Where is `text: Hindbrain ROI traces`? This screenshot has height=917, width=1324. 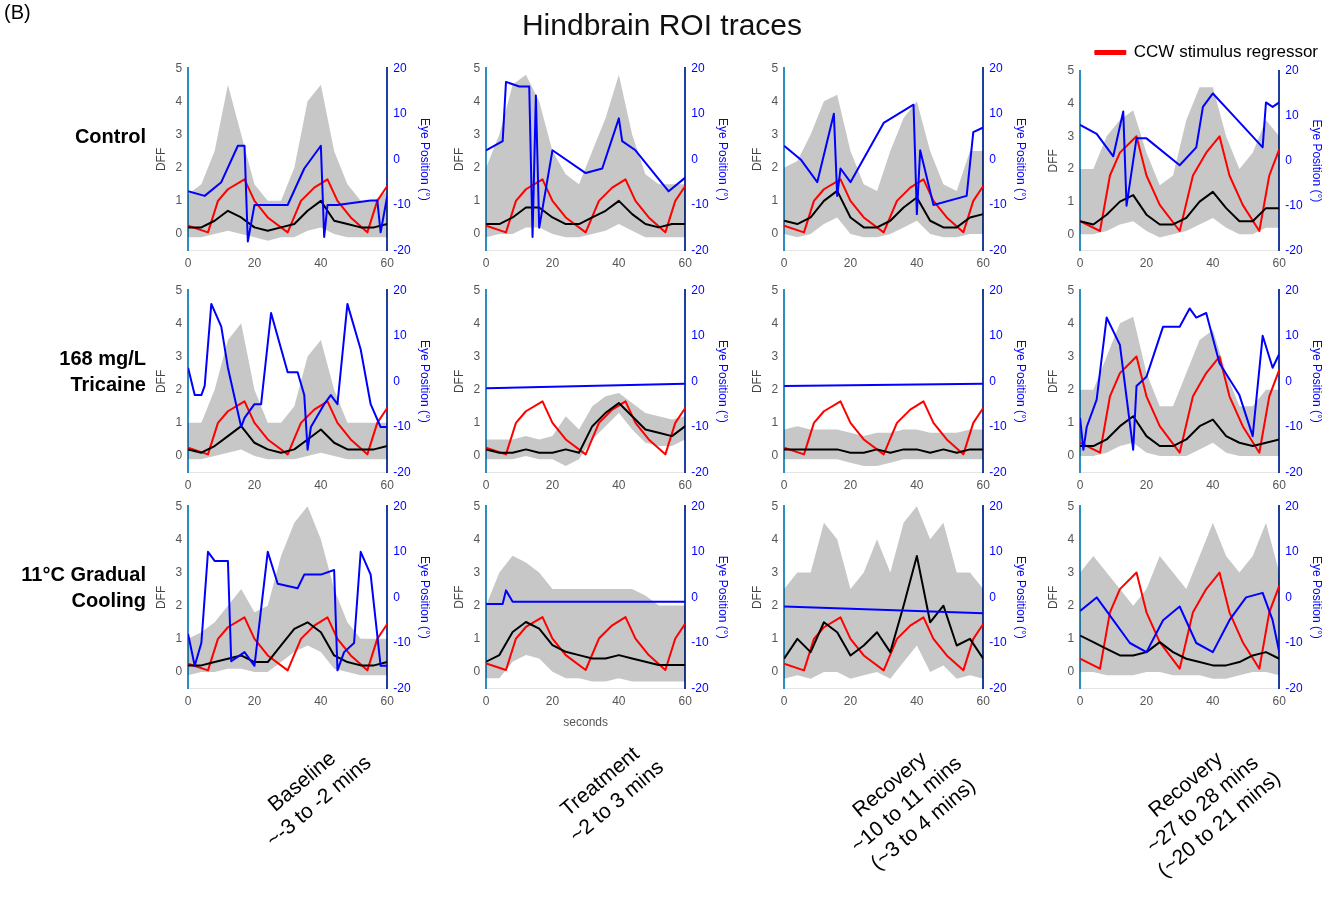
text: Hindbrain ROI traces is located at coordinates (662, 24).